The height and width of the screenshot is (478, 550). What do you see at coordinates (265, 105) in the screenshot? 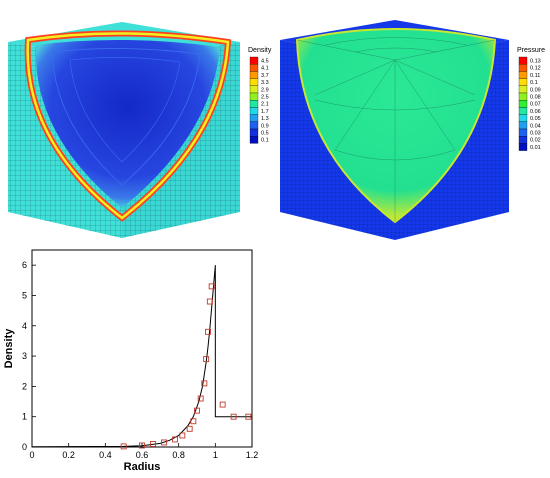
I see `density-colorbar-tick-label: 2.1` at bounding box center [265, 105].